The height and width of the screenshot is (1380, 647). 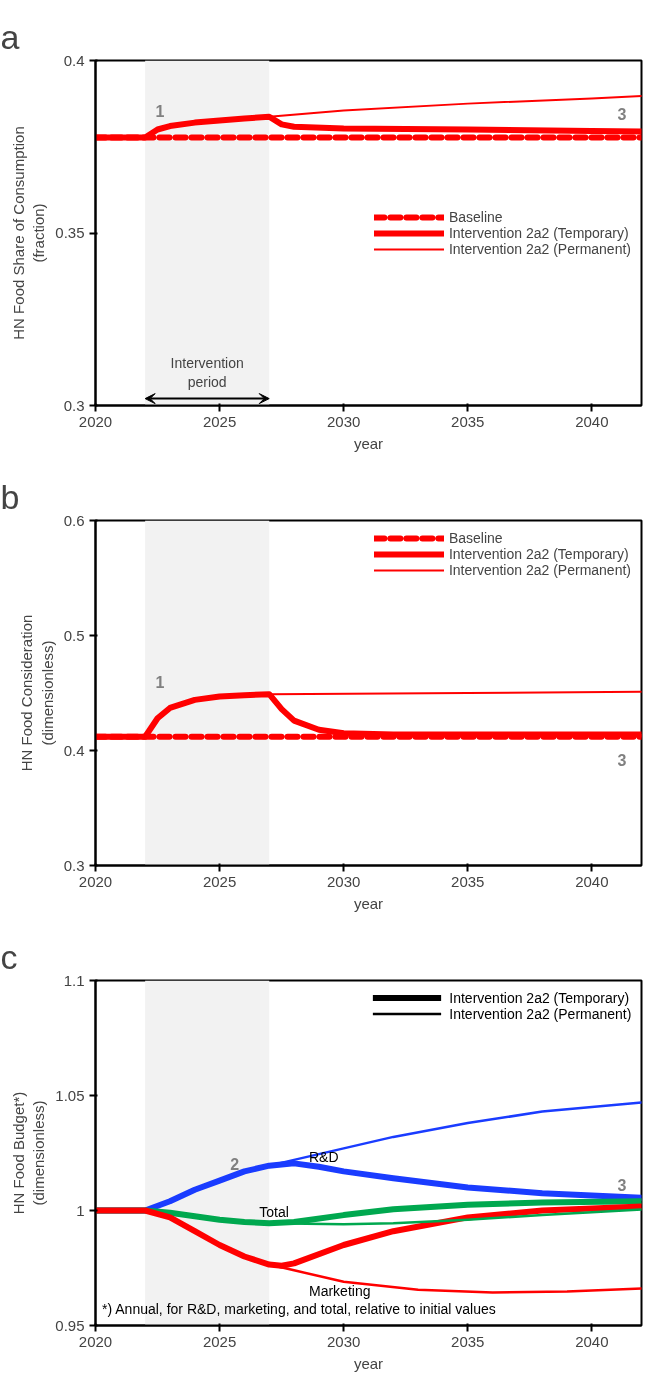 I want to click on y-tick-label: 0.95, so click(x=70, y=1325).